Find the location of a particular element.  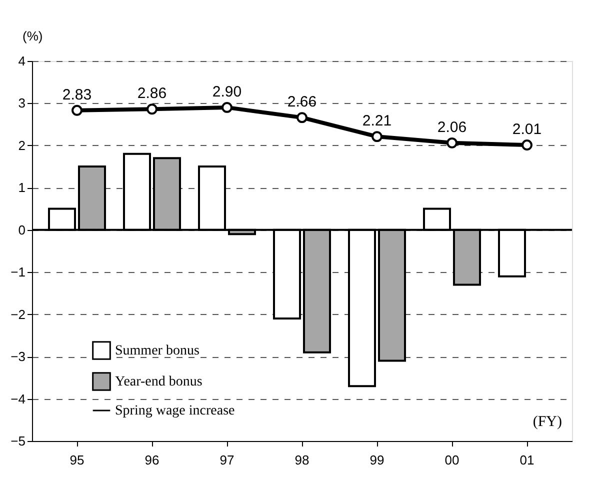

data-label: 2.90 is located at coordinates (227, 91).